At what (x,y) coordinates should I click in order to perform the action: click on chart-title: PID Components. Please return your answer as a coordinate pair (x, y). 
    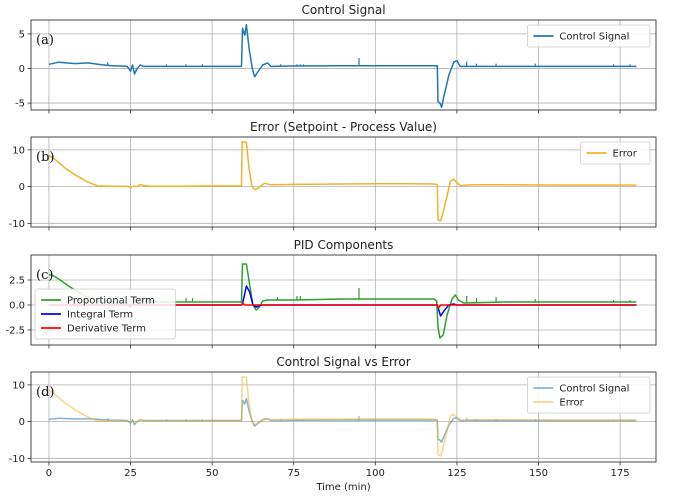
    Looking at the image, I should click on (344, 245).